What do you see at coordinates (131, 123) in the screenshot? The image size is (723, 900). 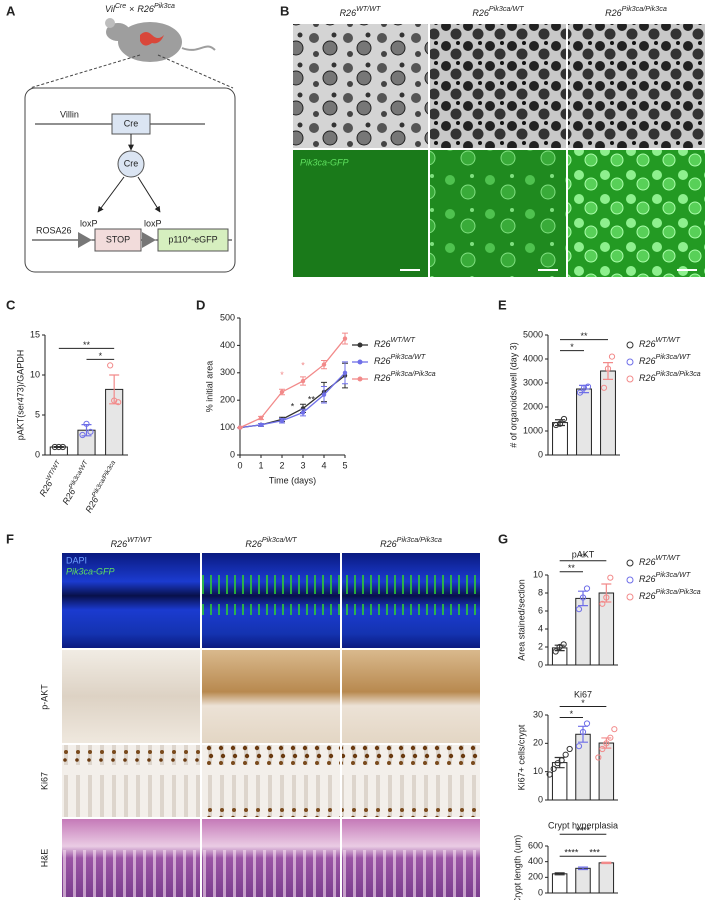 I see `cre-label: Cre` at bounding box center [131, 123].